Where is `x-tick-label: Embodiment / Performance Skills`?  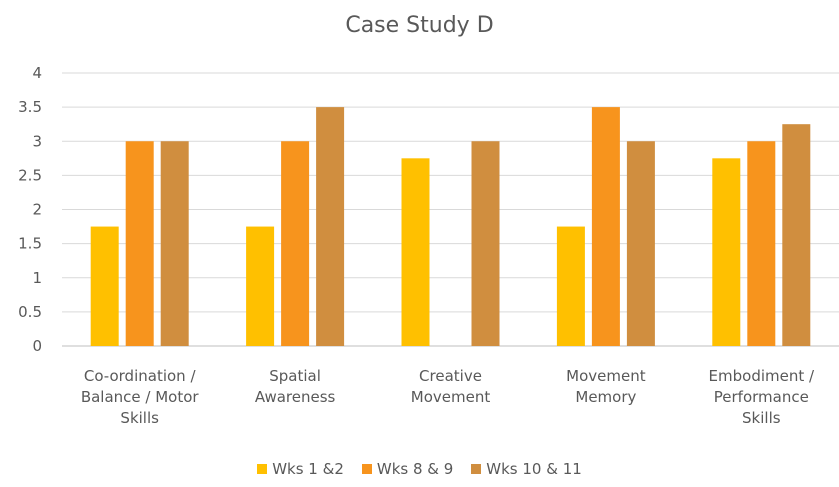
x-tick-label: Embodiment / Performance Skills is located at coordinates (762, 397).